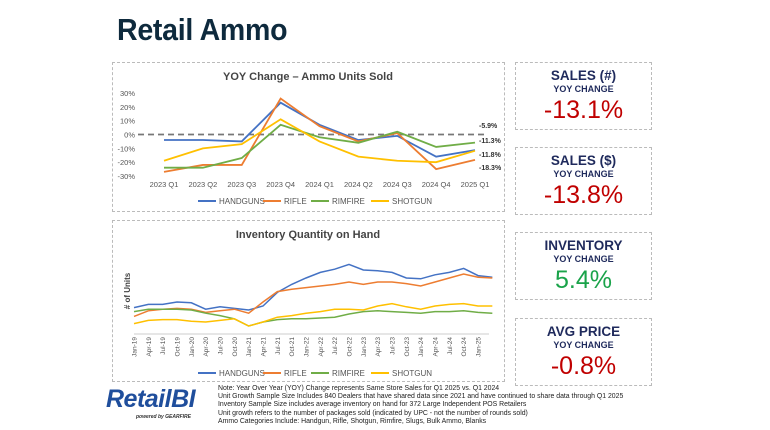  What do you see at coordinates (178, 347) in the screenshot?
I see `x-tick-label: Oct-19` at bounding box center [178, 347].